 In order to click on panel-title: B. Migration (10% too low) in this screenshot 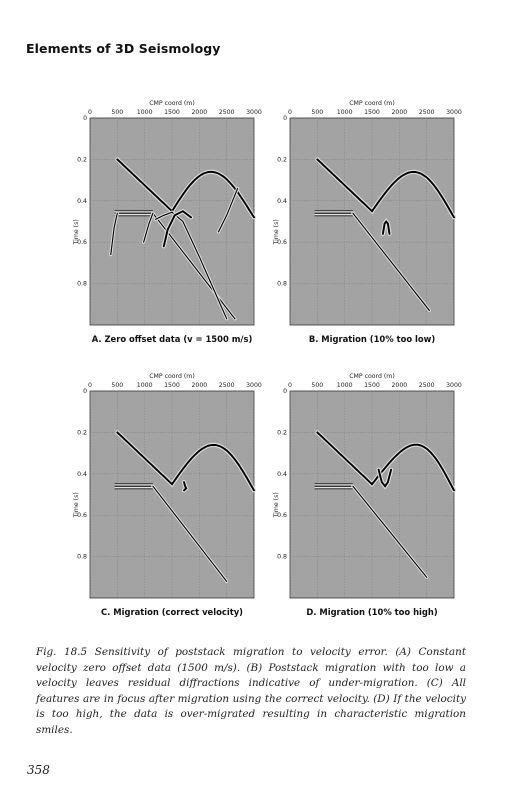, I will do `click(372, 339)`.